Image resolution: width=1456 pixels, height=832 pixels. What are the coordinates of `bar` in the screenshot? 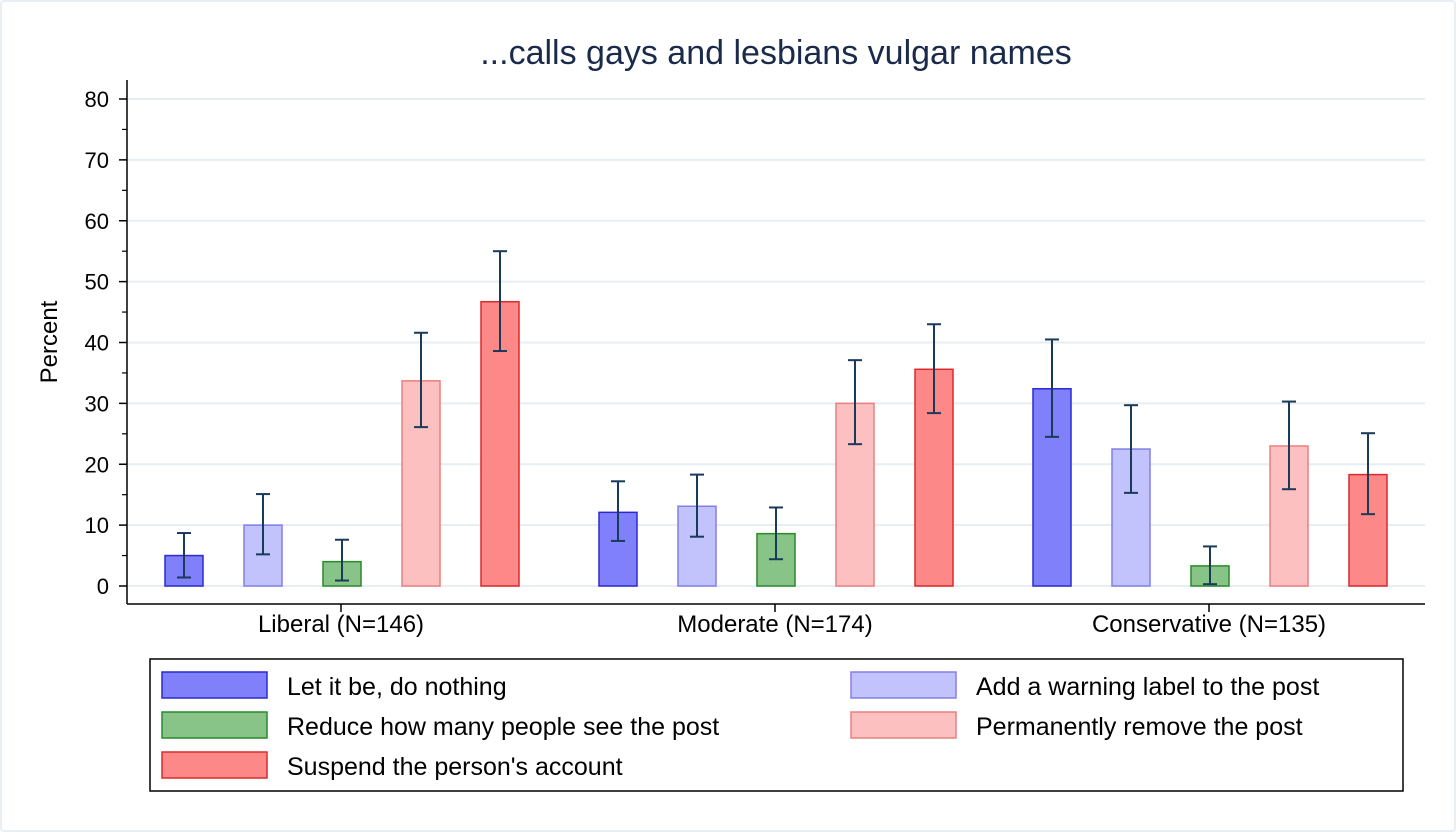 It's located at (1052, 487).